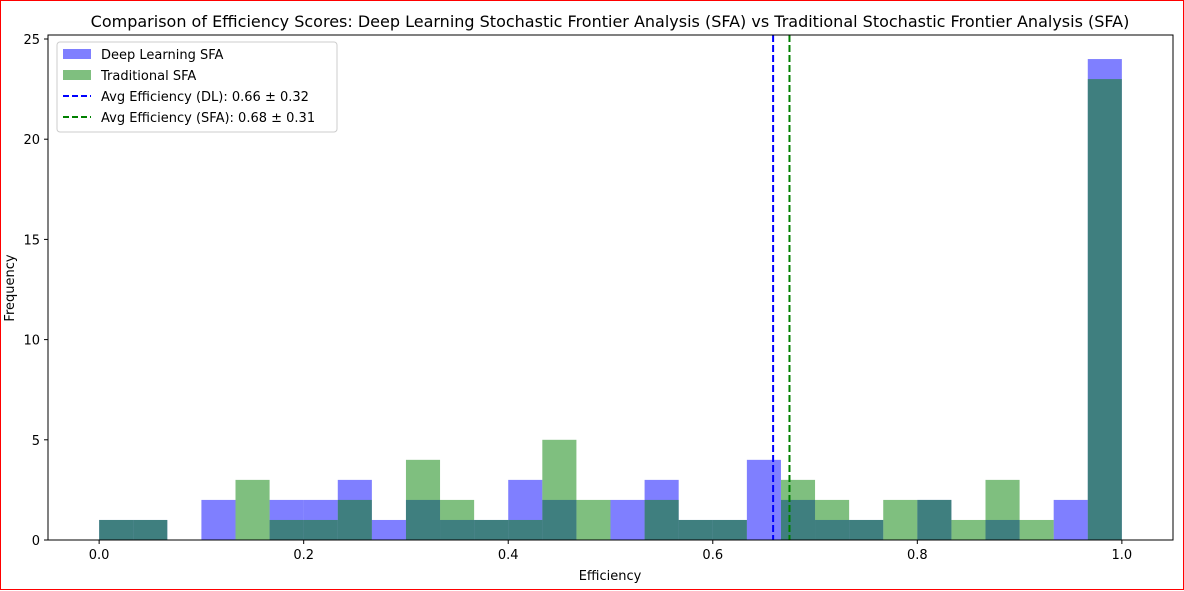 The image size is (1184, 591). What do you see at coordinates (31, 40) in the screenshot?
I see `y-tick-label: 25` at bounding box center [31, 40].